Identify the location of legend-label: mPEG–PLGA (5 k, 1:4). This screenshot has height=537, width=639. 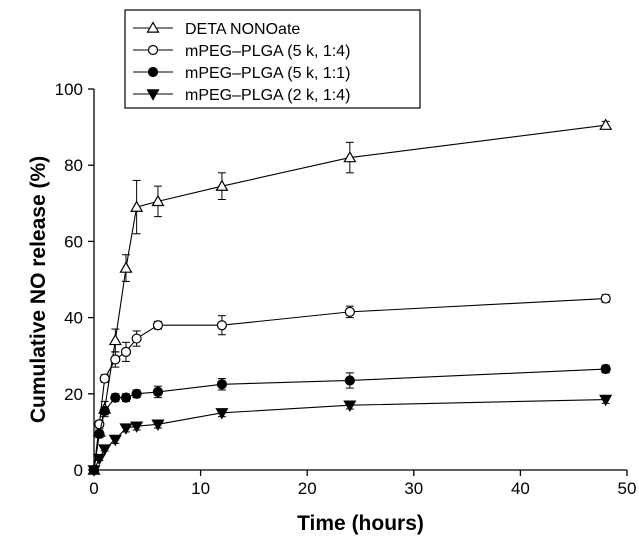
(267, 51).